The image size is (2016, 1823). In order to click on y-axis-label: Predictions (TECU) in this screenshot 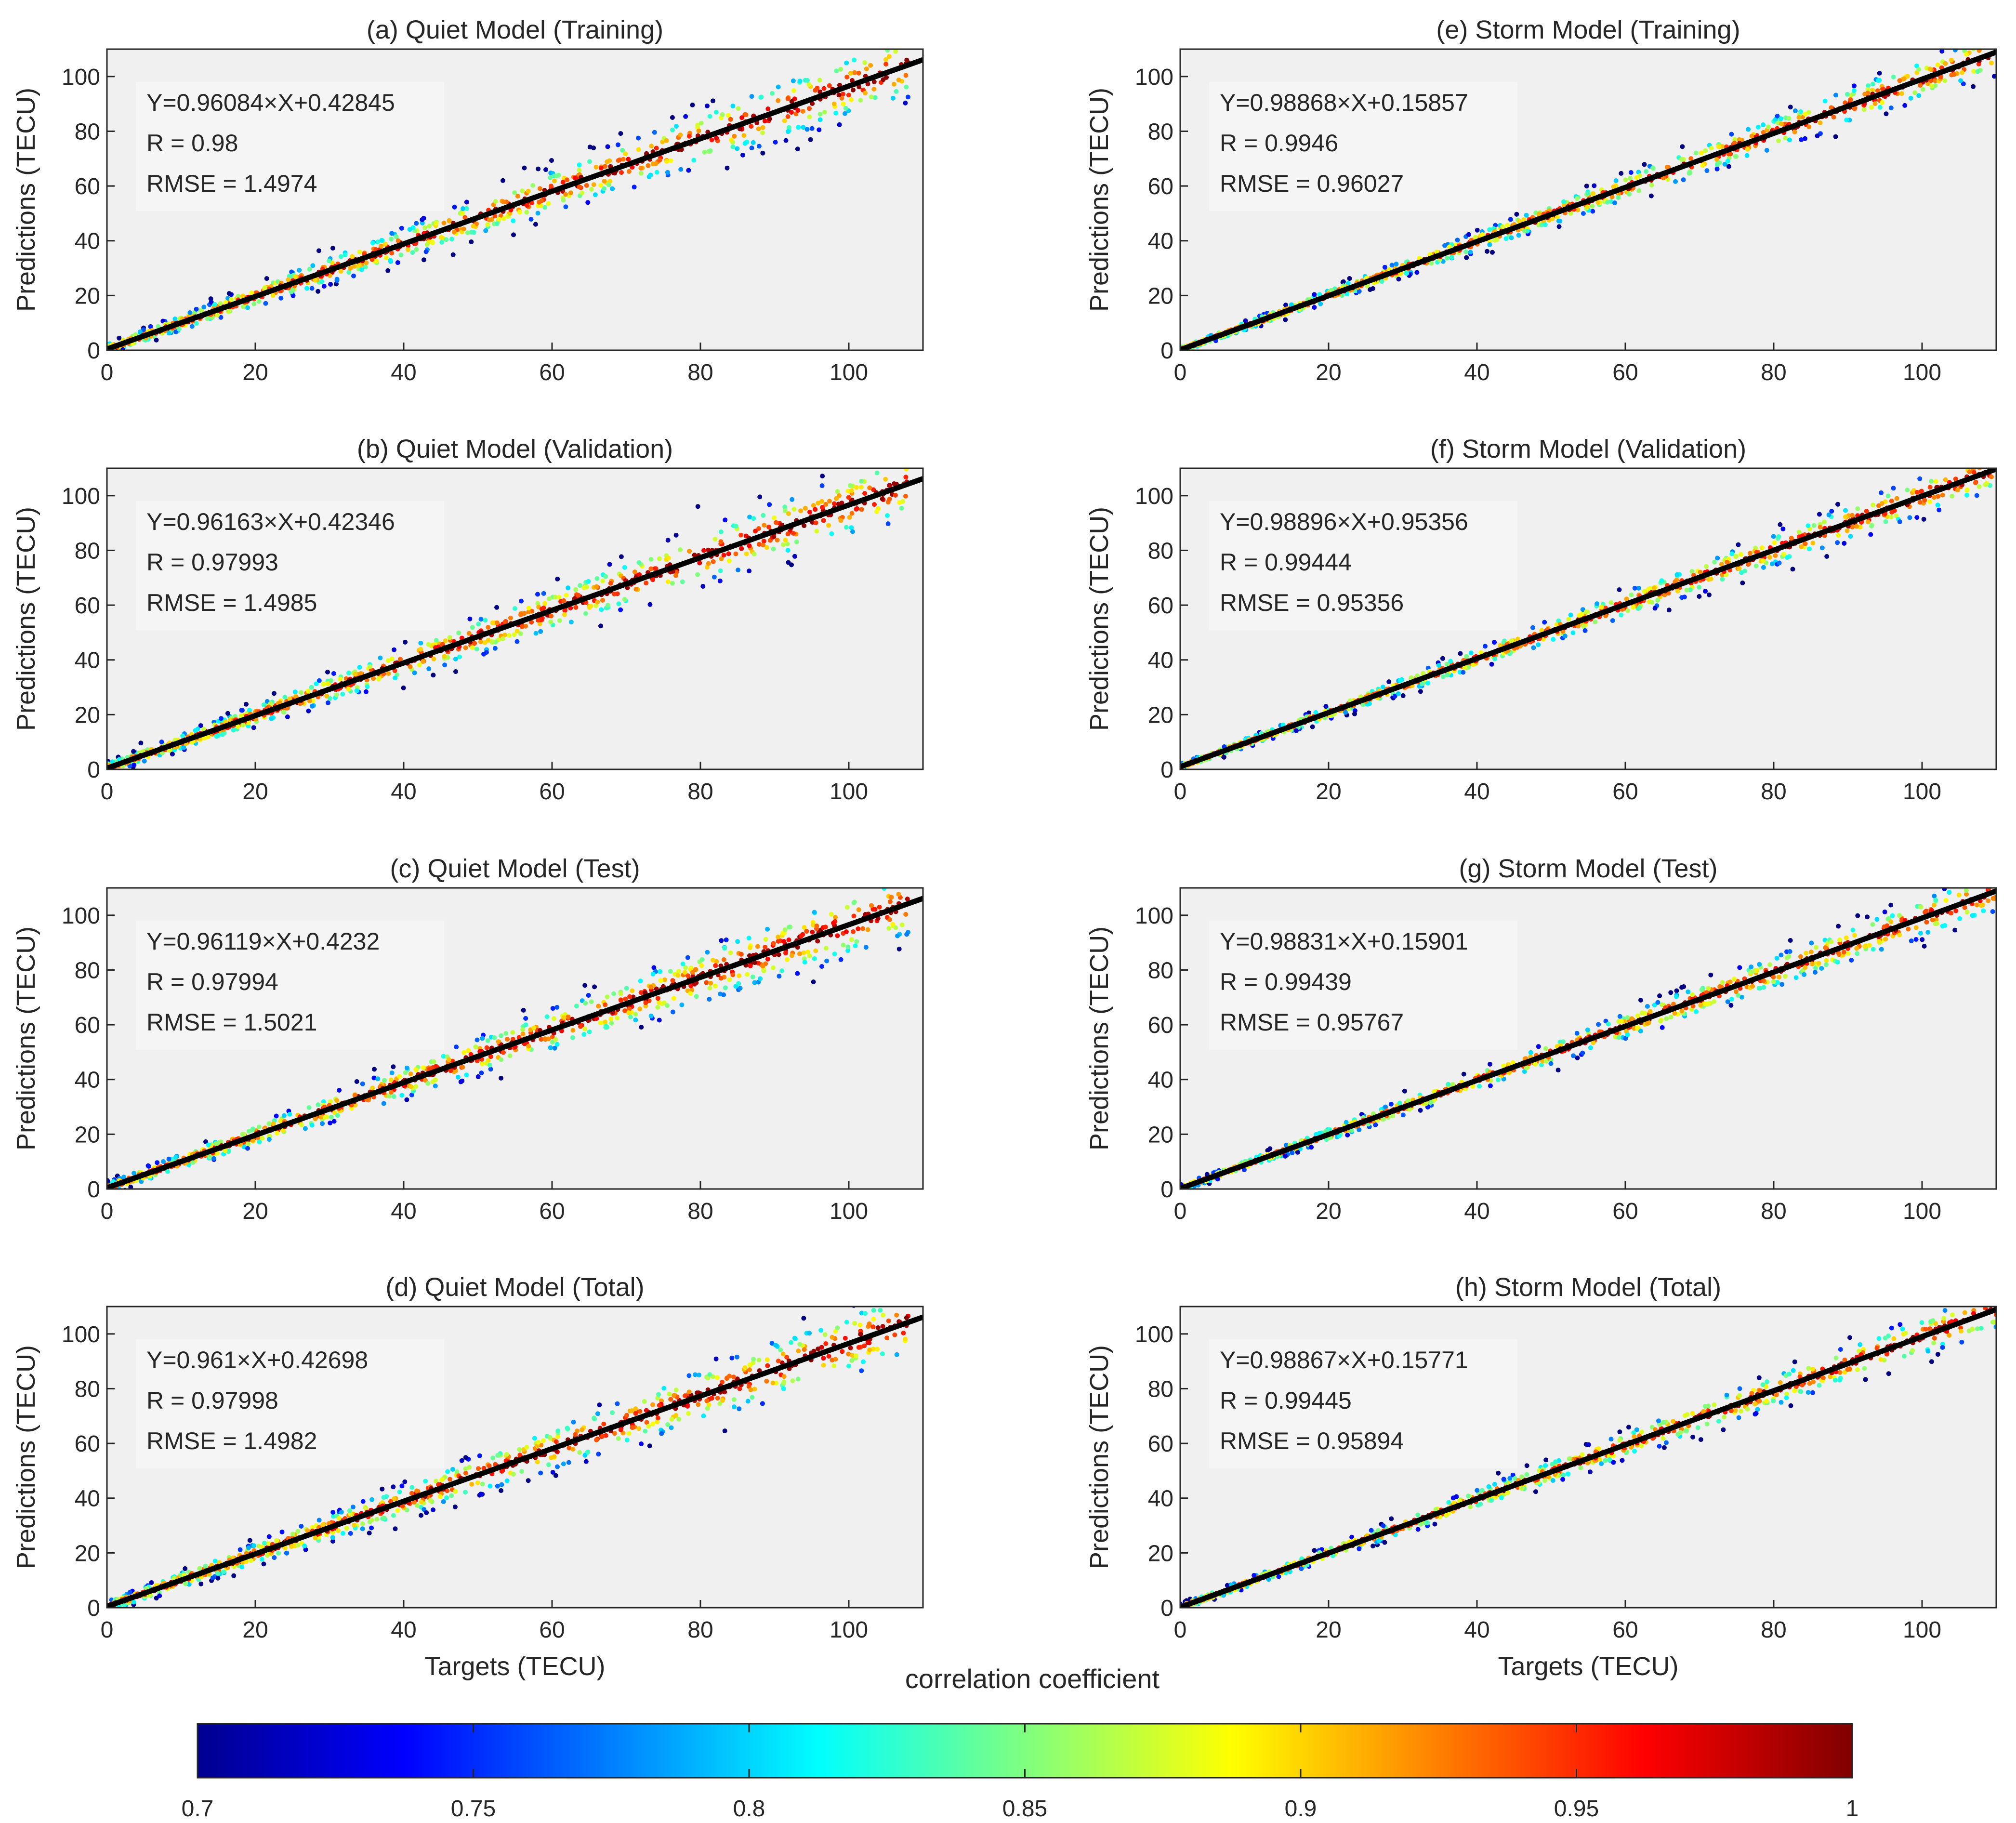, I will do `click(26, 1038)`.